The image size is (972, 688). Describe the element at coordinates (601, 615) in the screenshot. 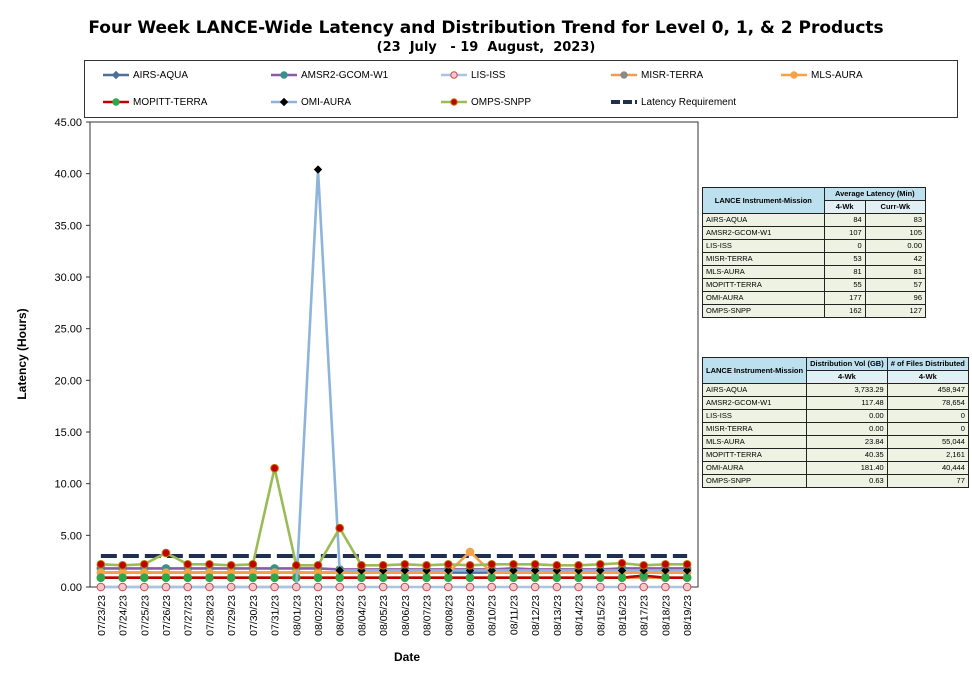

I see `x-tick-label: 08/15/23` at that location.